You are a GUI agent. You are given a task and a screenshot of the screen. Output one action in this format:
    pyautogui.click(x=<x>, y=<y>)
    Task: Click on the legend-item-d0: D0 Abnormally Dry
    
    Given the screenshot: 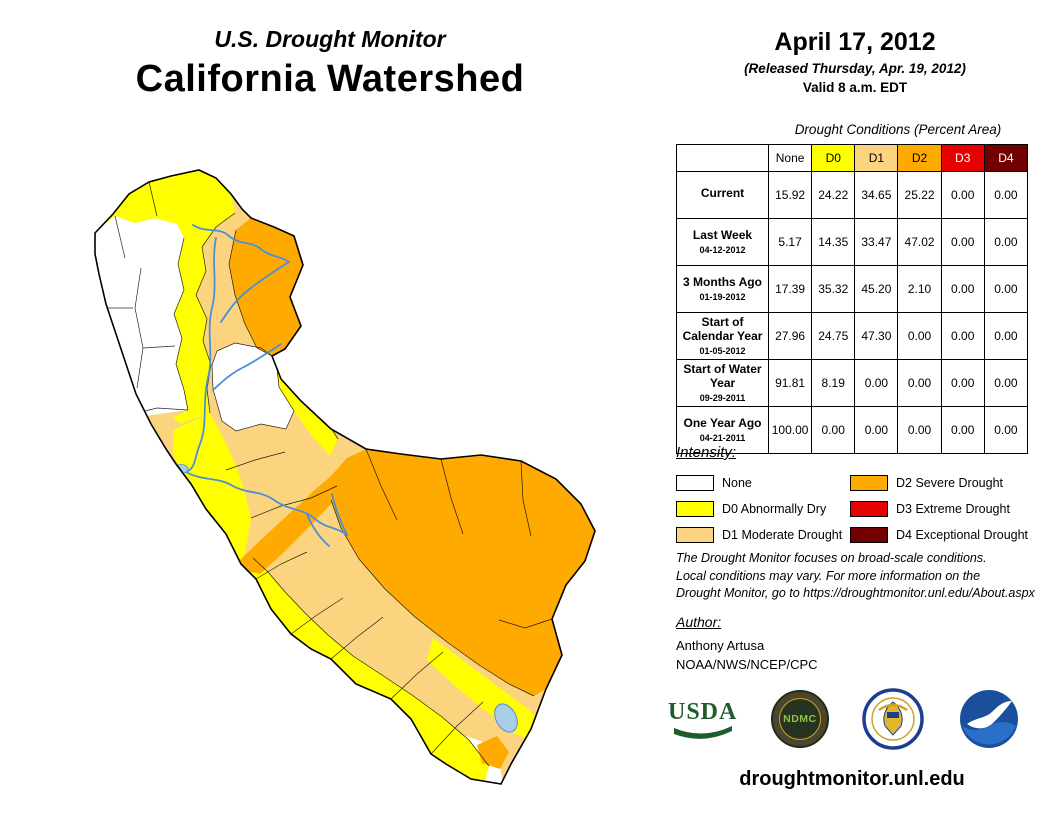 What is the action you would take?
    pyautogui.click(x=763, y=509)
    